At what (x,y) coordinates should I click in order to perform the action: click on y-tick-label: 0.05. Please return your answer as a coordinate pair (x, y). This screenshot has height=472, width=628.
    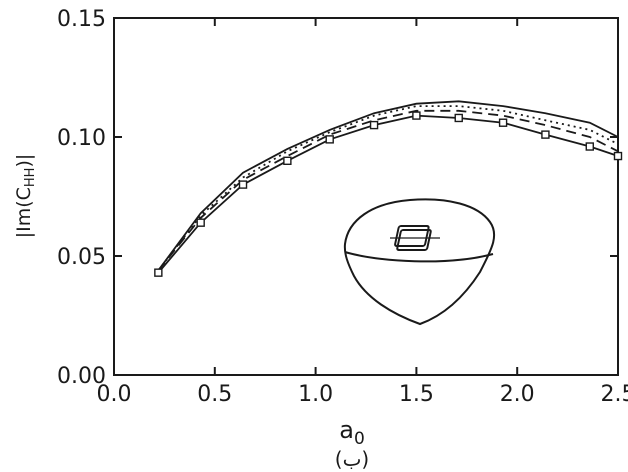
    Looking at the image, I should click on (81, 257).